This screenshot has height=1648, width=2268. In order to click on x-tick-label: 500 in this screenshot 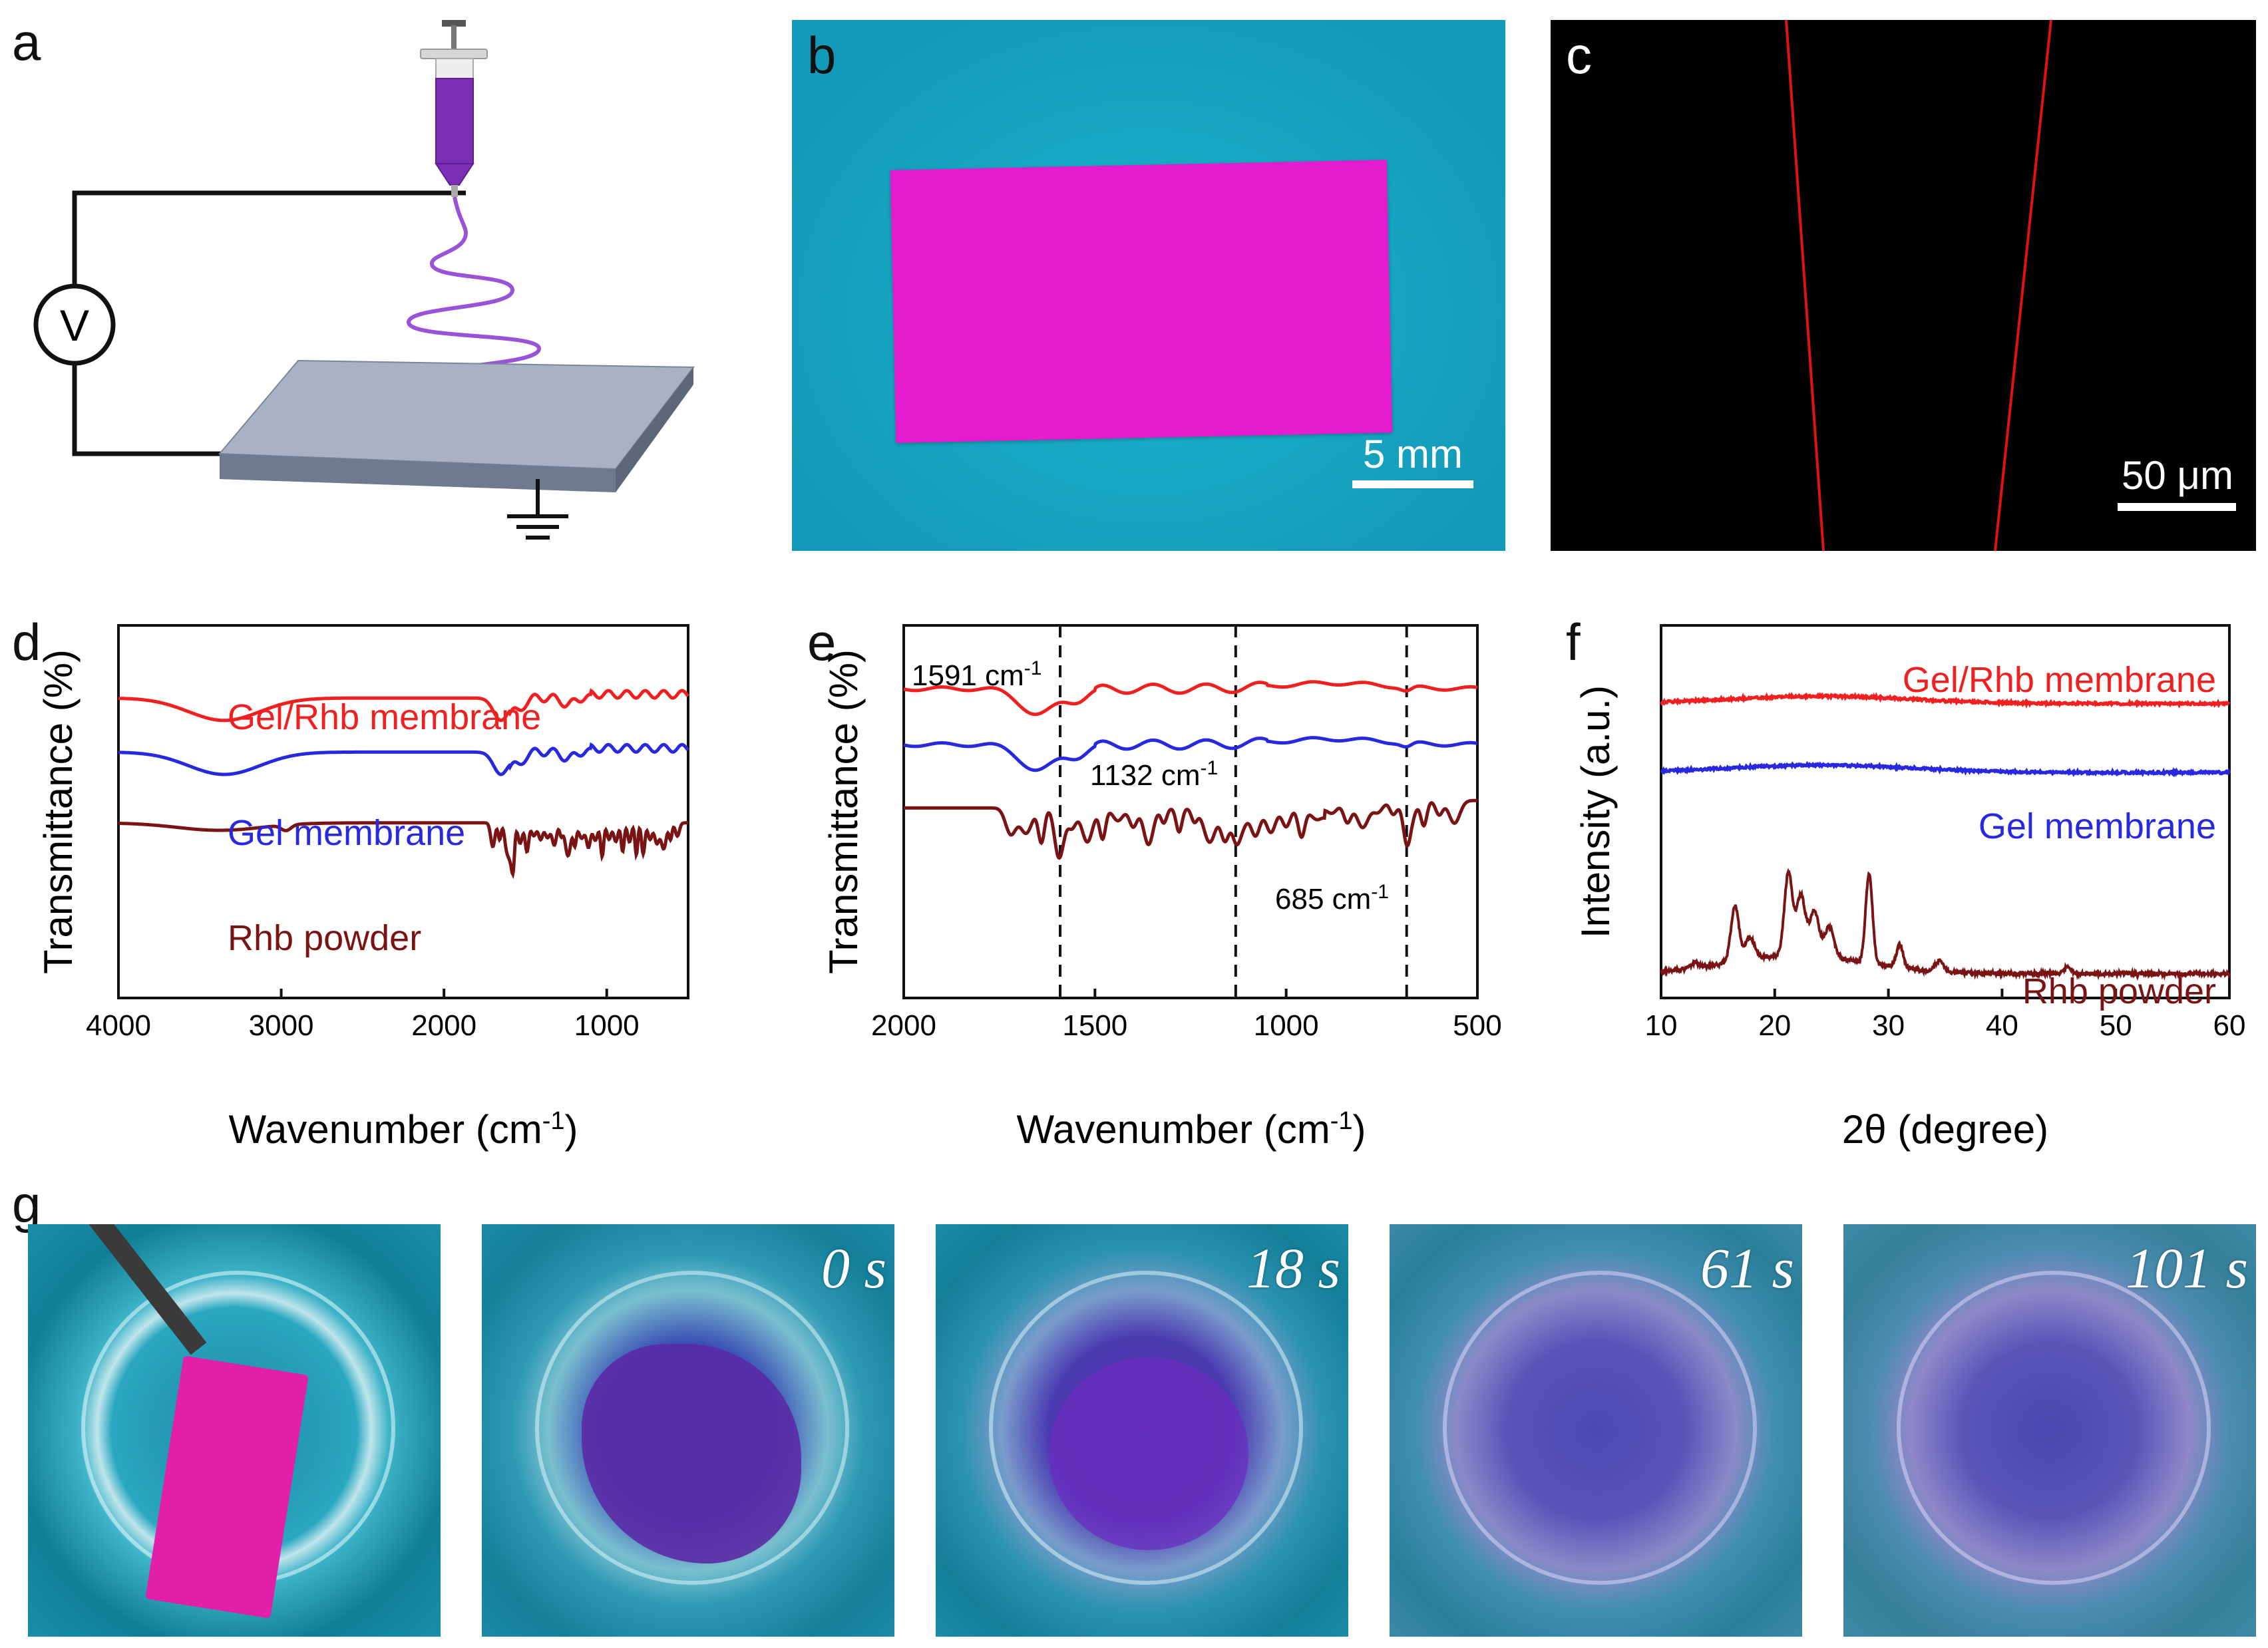, I will do `click(1477, 1026)`.